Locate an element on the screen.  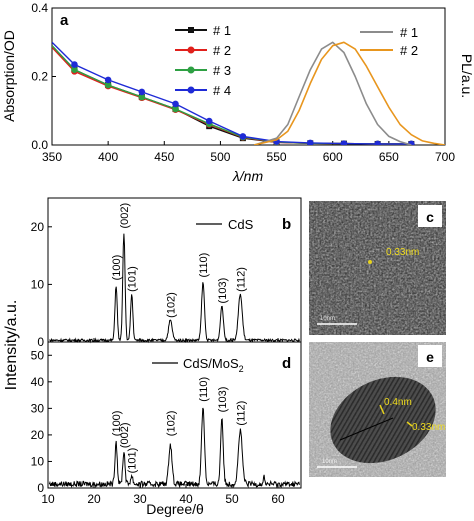
a-ytick-label: 0.0 is located at coordinates (39, 145).